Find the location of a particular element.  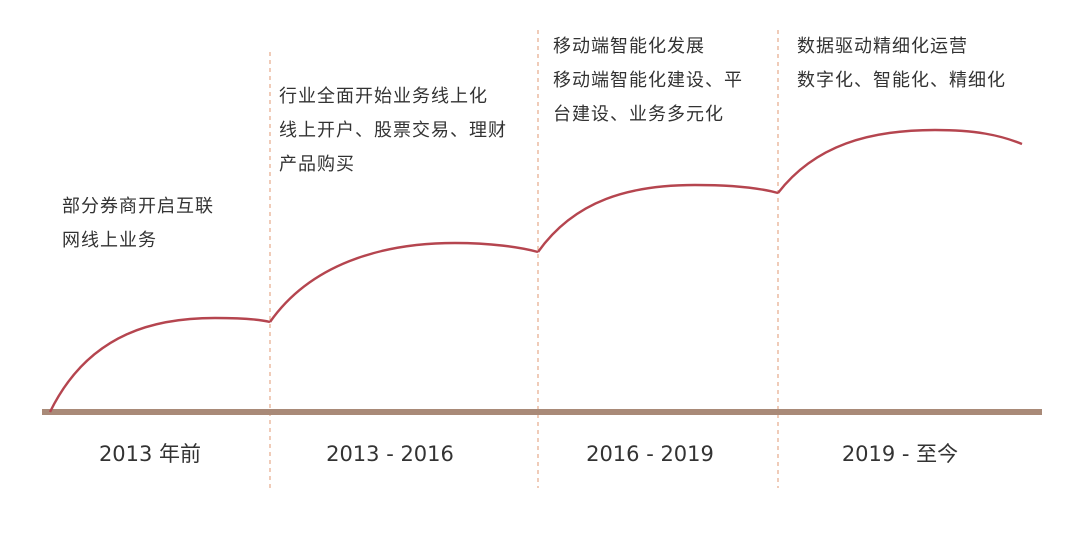

period-label-stage-4: 2019 - 至今 is located at coordinates (900, 454).